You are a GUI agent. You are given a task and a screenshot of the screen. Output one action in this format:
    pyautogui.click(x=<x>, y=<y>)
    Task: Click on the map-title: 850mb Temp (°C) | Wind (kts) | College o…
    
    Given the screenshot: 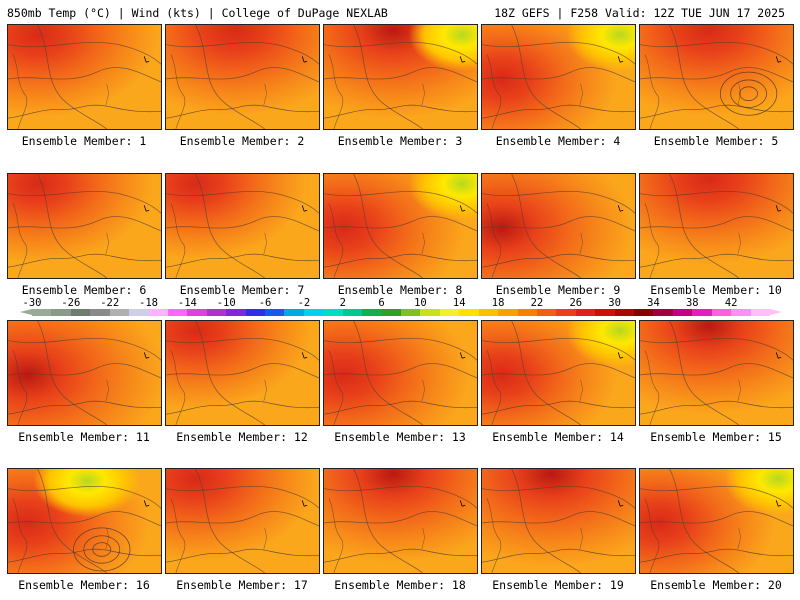 What is the action you would take?
    pyautogui.click(x=197, y=13)
    